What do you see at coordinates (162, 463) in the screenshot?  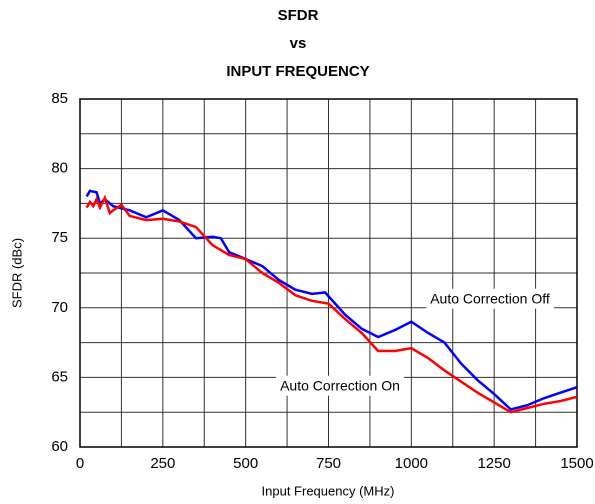 I see `x-tick-label: 250` at bounding box center [162, 463].